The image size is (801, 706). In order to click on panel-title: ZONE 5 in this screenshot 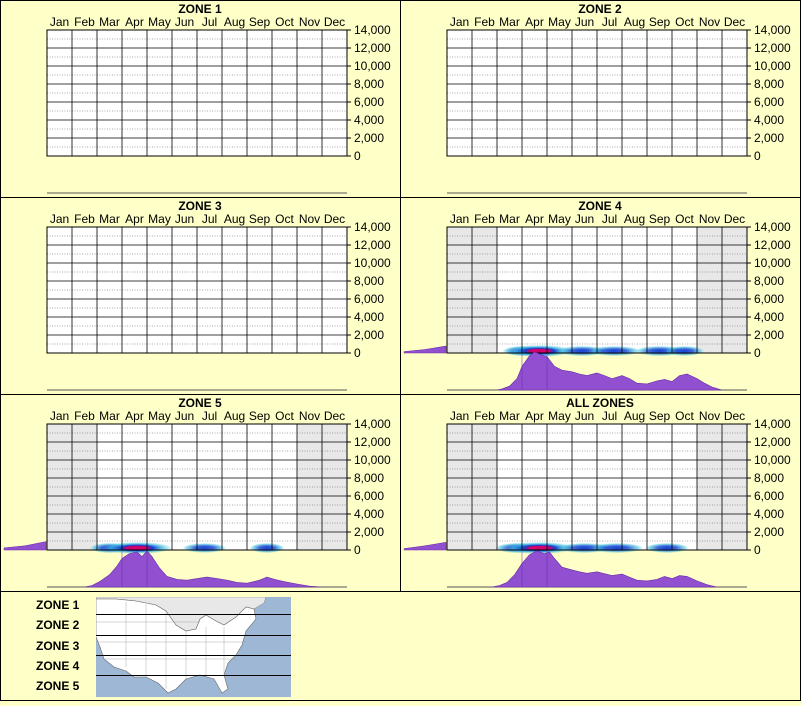, I will do `click(200, 403)`.